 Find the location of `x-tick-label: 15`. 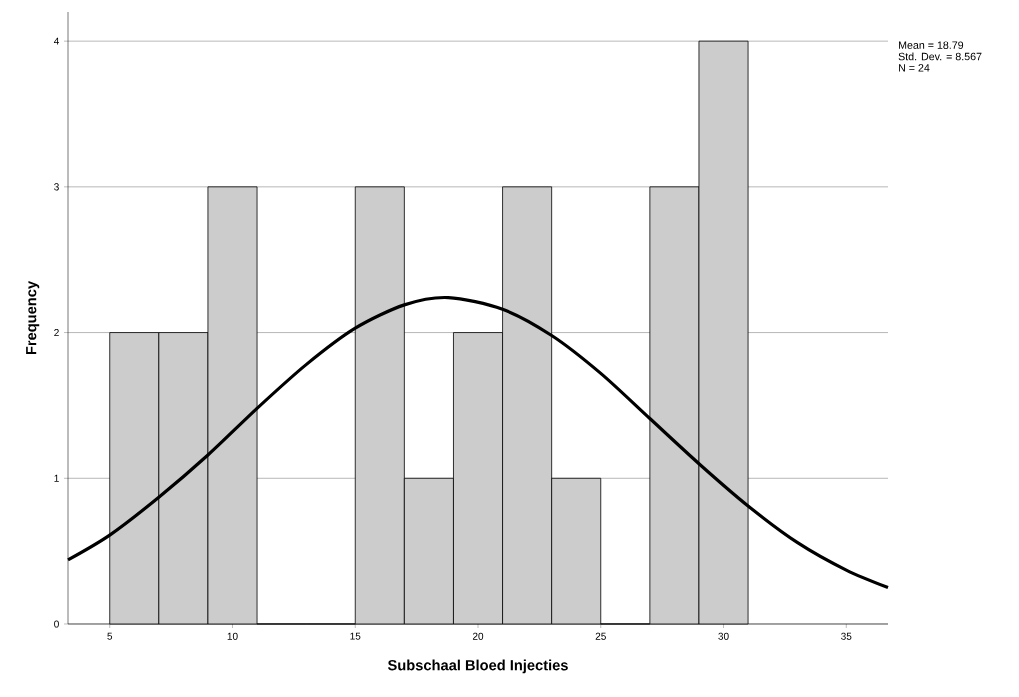

x-tick-label: 15 is located at coordinates (355, 636).